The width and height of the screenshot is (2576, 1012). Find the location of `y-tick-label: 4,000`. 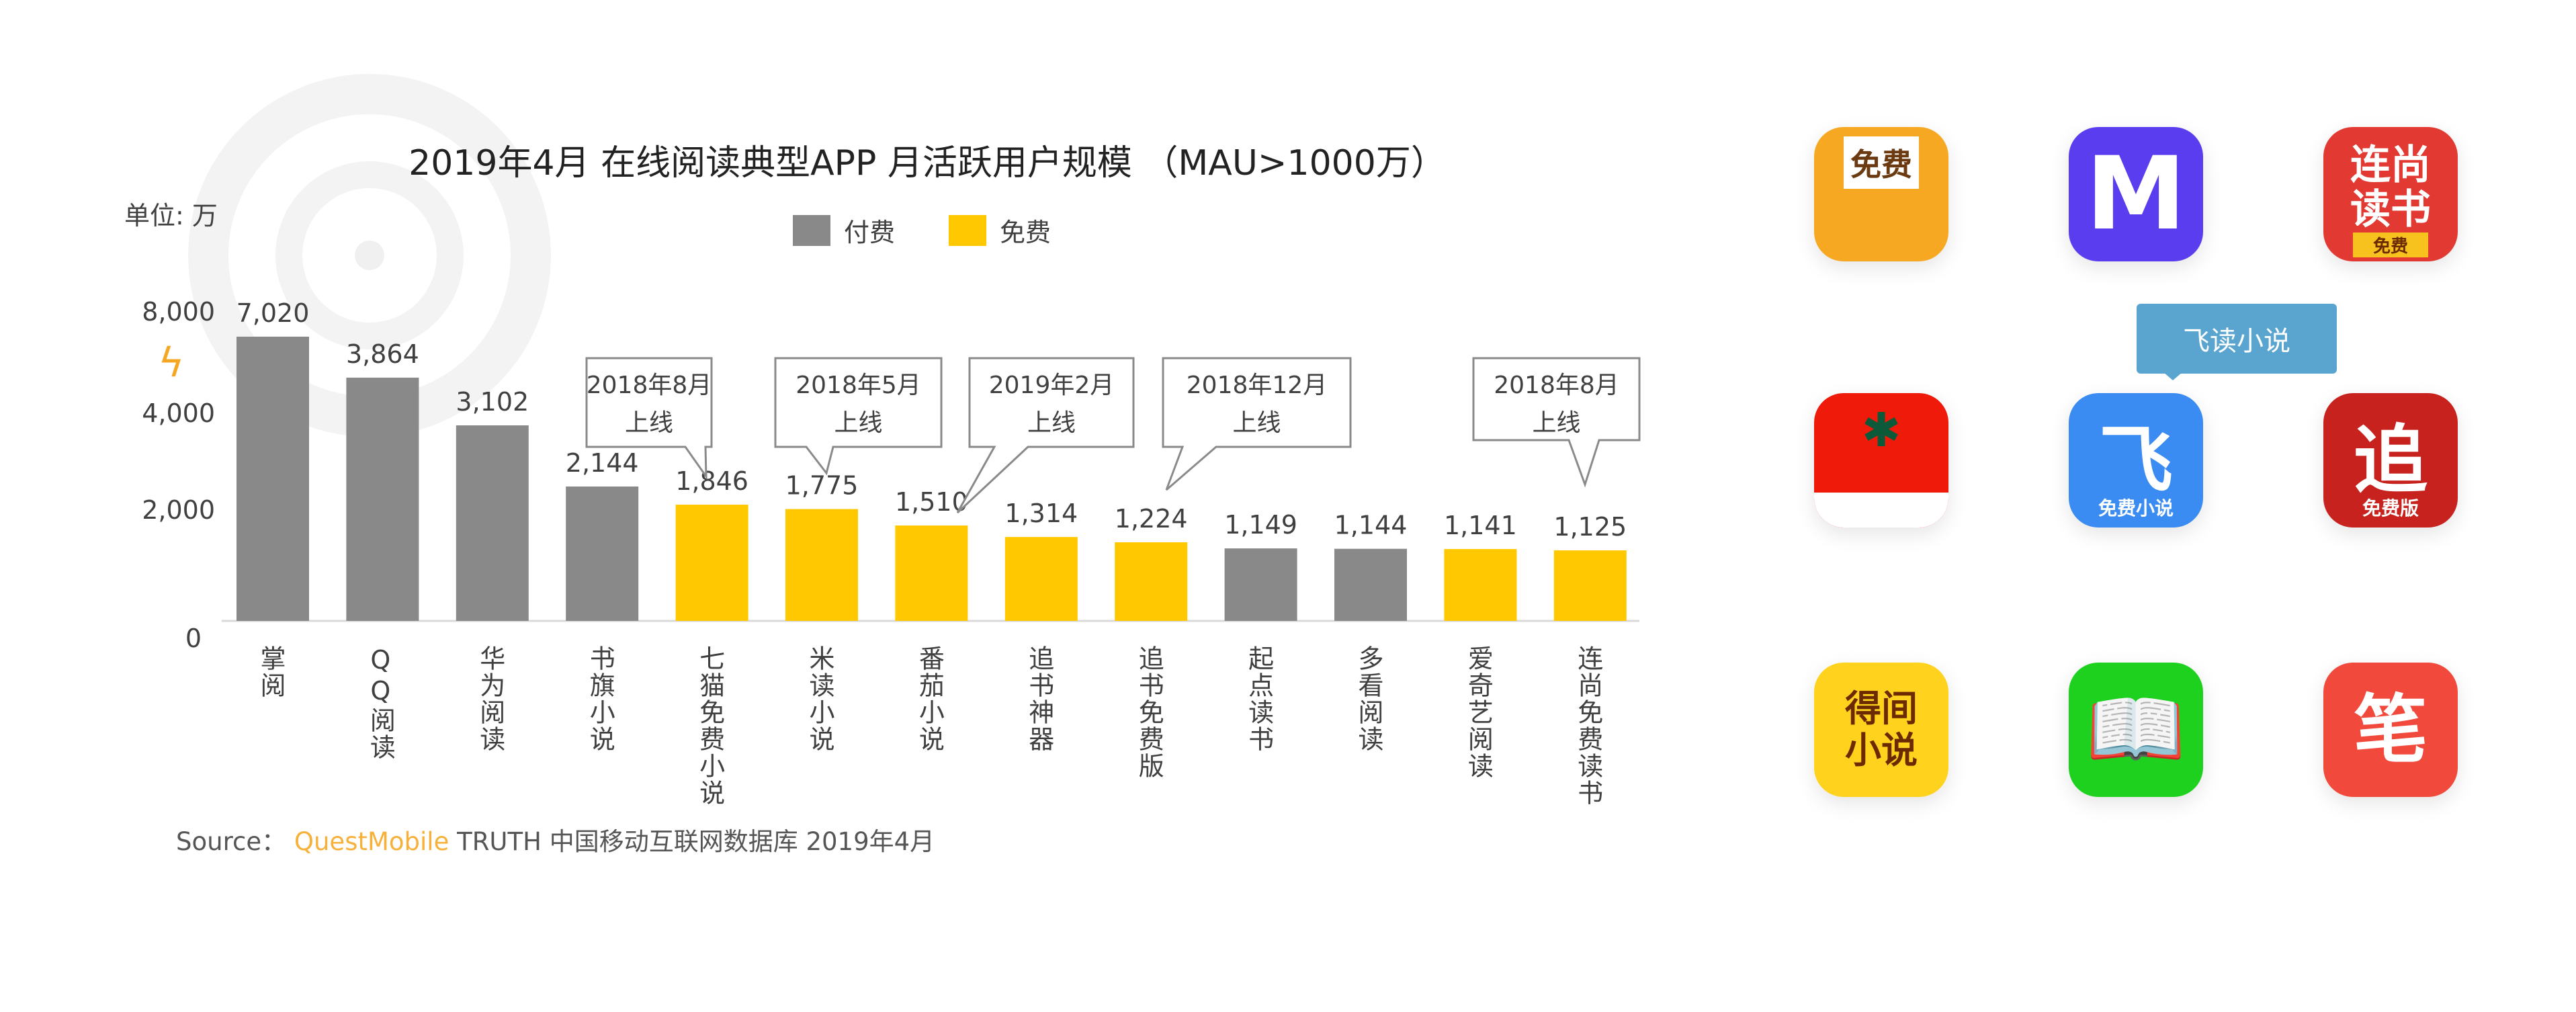

y-tick-label: 4,000 is located at coordinates (178, 413).